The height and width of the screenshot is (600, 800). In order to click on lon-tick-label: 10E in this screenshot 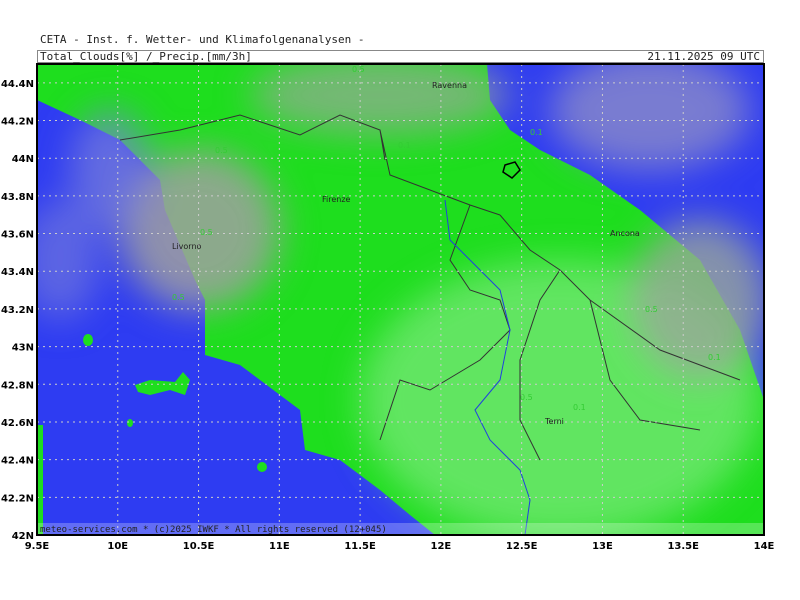, I will do `click(117, 546)`.